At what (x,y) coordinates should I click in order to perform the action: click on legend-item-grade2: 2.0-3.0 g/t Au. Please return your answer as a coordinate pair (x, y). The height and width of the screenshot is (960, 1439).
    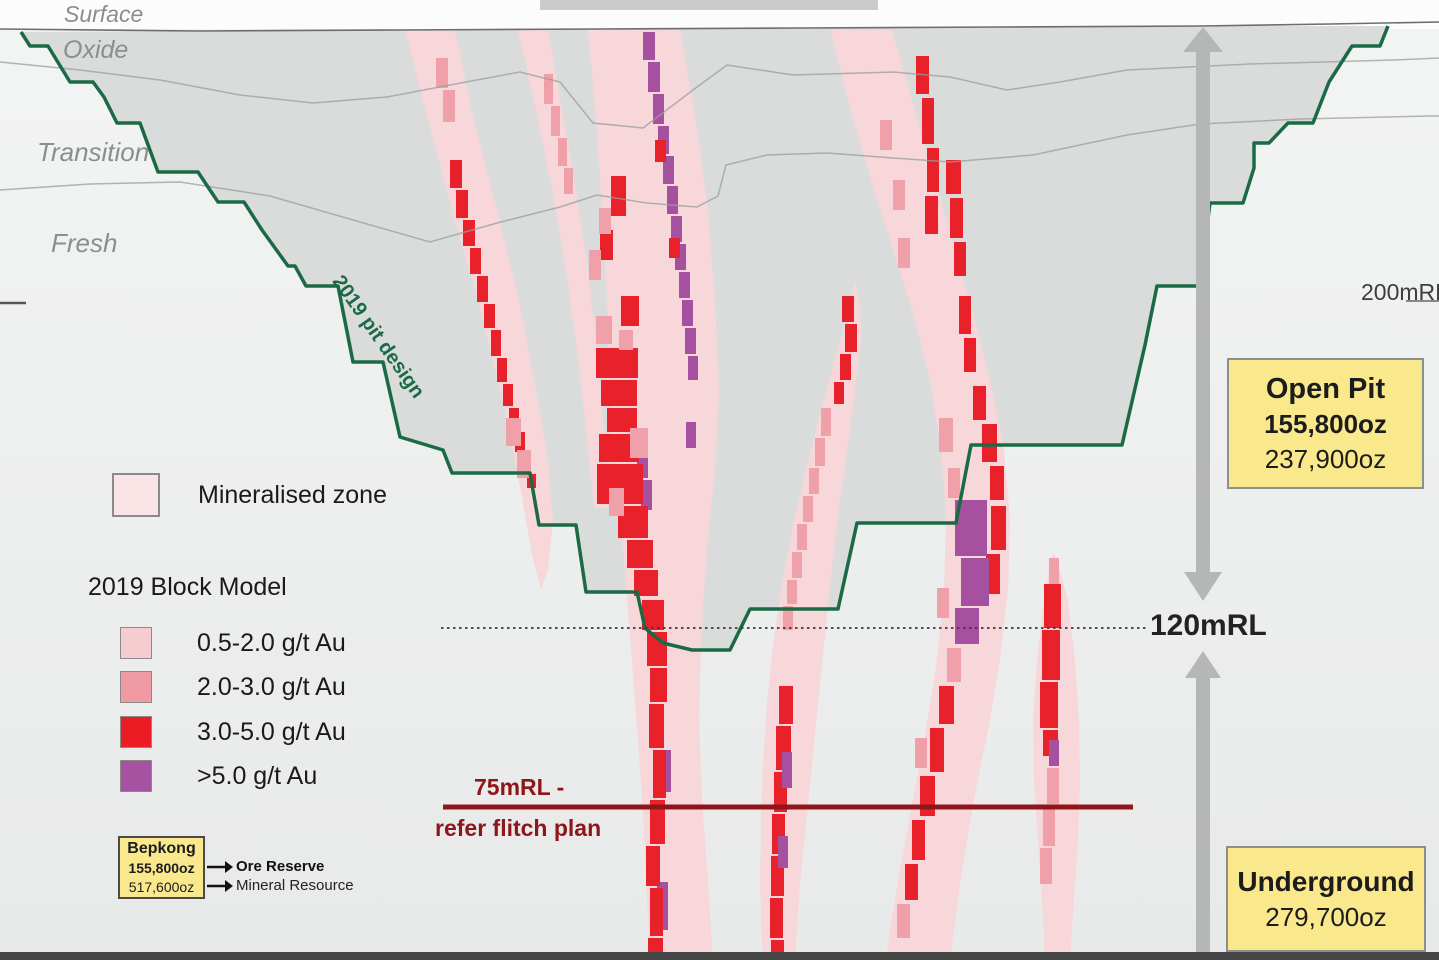
    Looking at the image, I should click on (233, 687).